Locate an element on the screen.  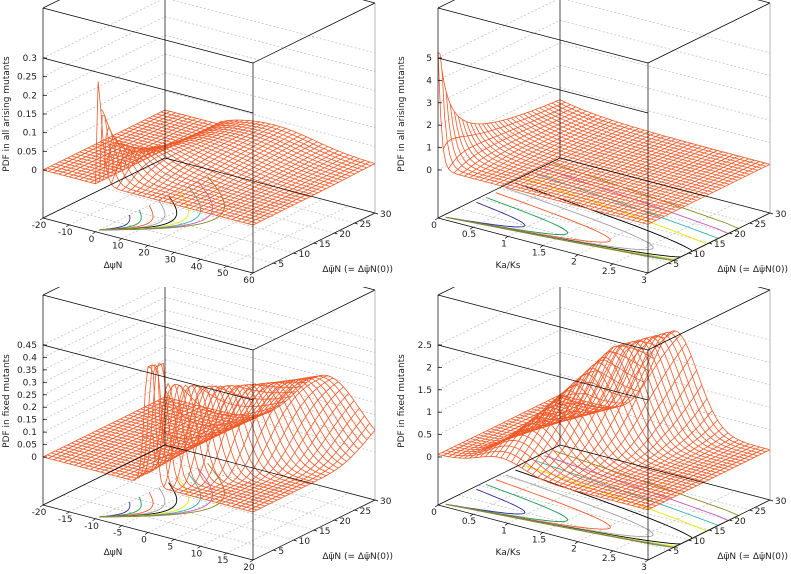
z-tick-label: 0.2 is located at coordinates (30, 408).